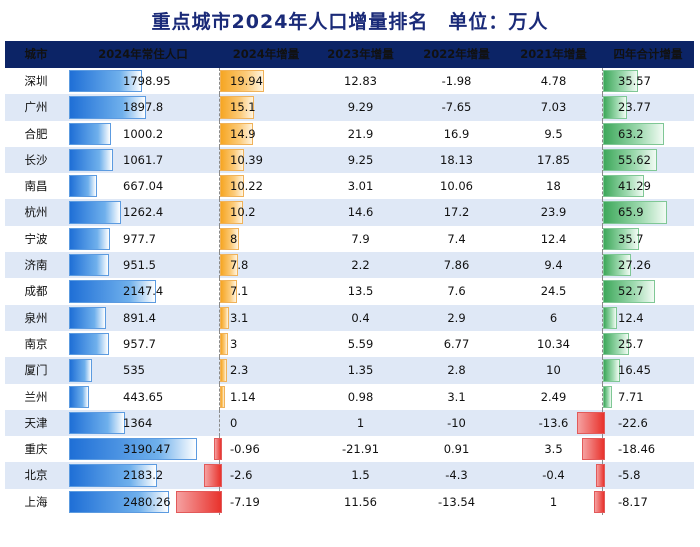 The width and height of the screenshot is (700, 547). Describe the element at coordinates (553, 54) in the screenshot. I see `header-increase-2021: 2021年增量` at that location.